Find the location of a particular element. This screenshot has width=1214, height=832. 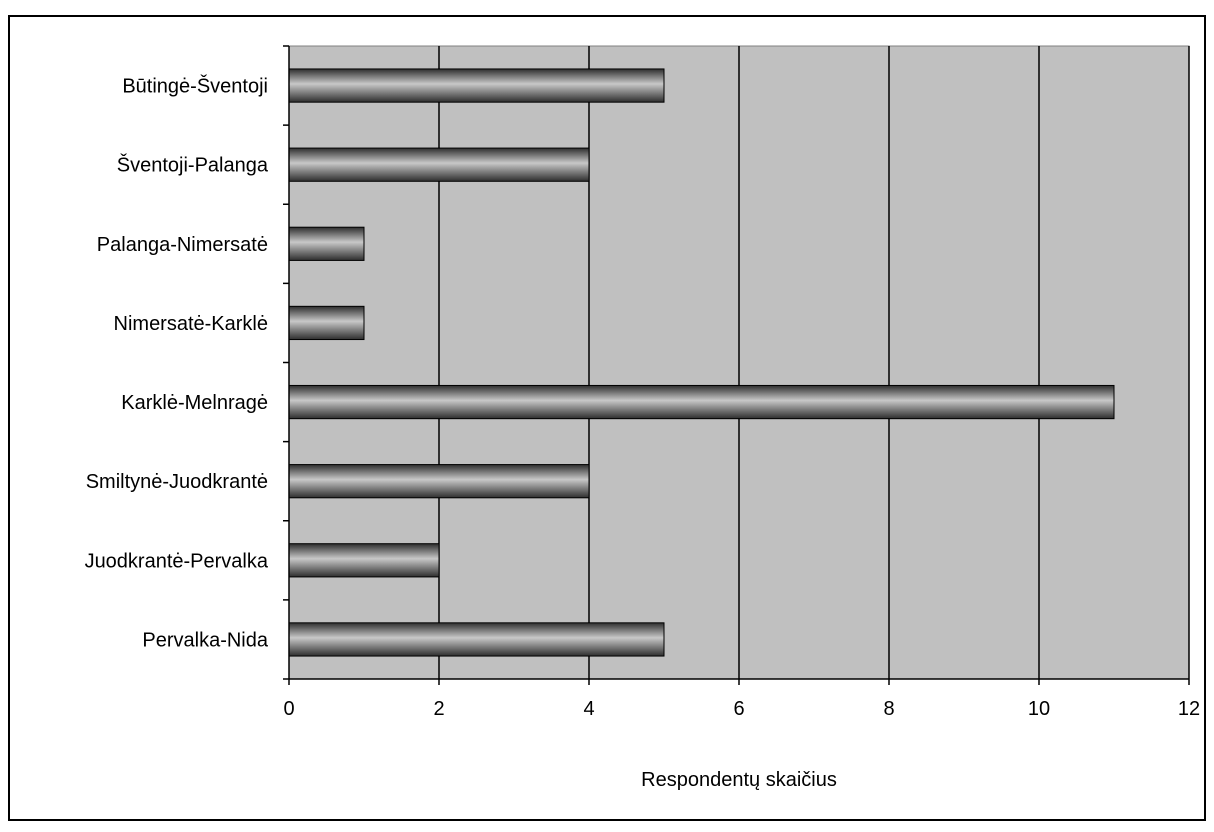

x-tick-label: 6 is located at coordinates (738, 709).